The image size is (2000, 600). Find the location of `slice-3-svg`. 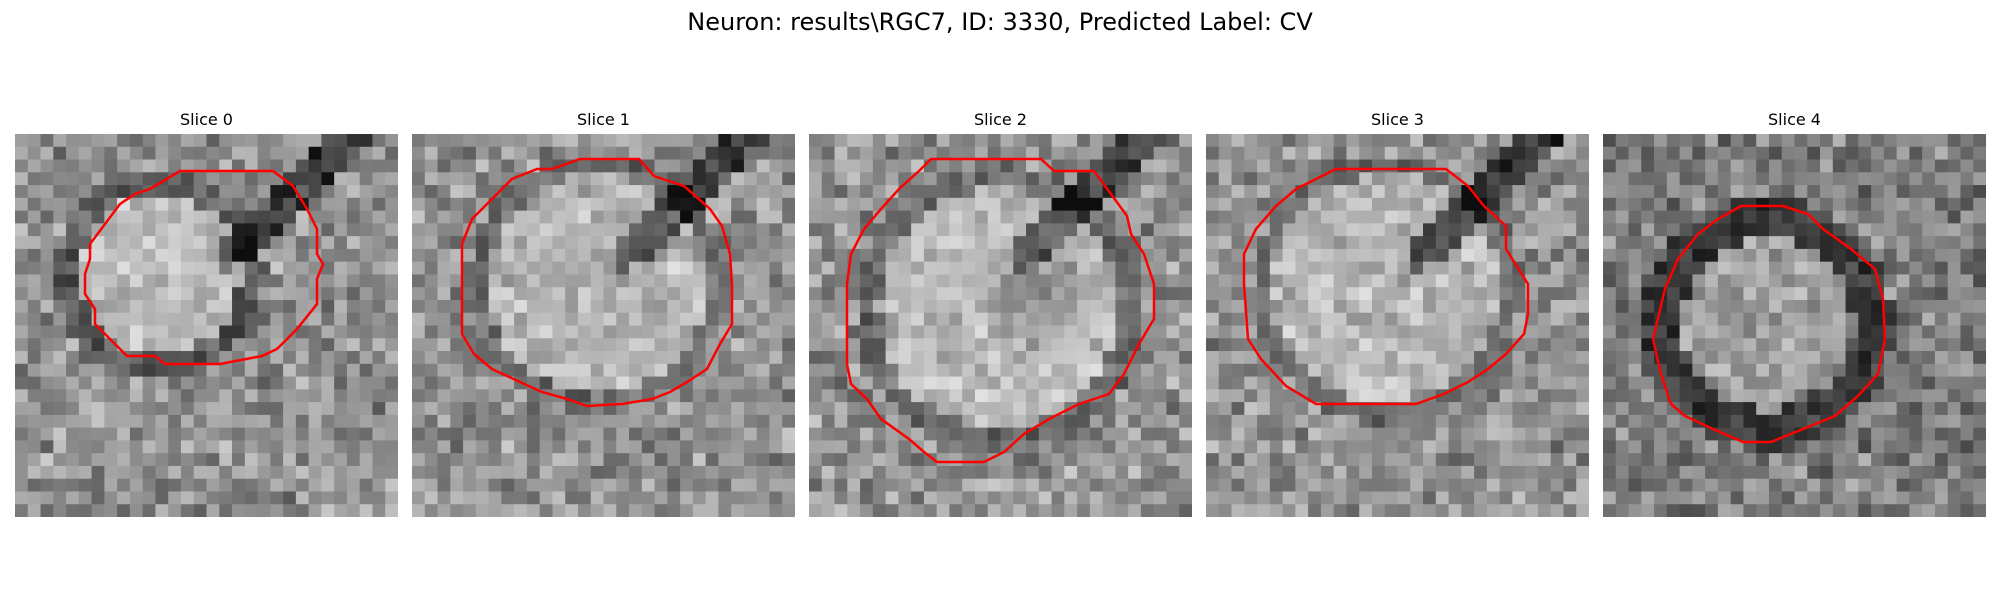

slice-3-svg is located at coordinates (1397, 325).